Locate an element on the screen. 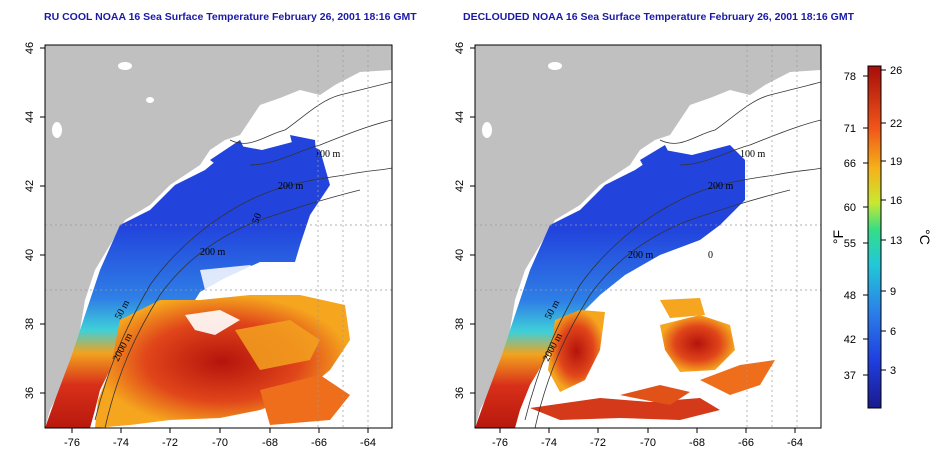 This screenshot has width=950, height=475. left-x-tick: -76 is located at coordinates (72, 443).